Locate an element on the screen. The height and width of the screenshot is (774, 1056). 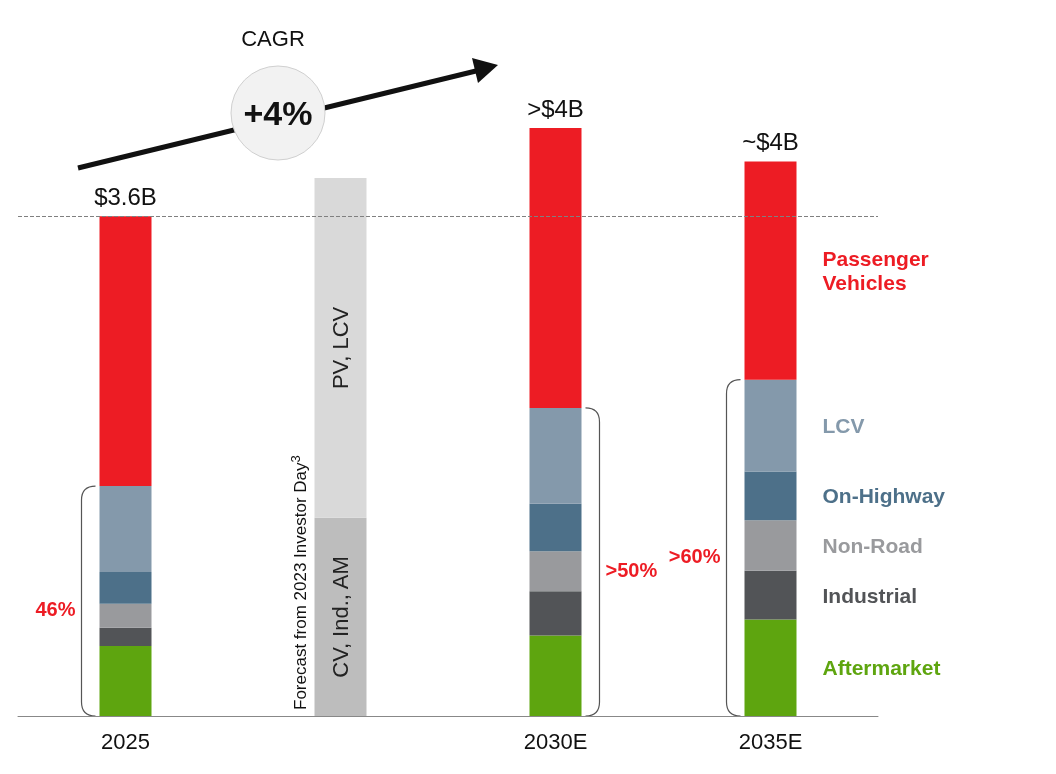
annotation: Forecast from 2023 Investor Day3 is located at coordinates (299, 582).